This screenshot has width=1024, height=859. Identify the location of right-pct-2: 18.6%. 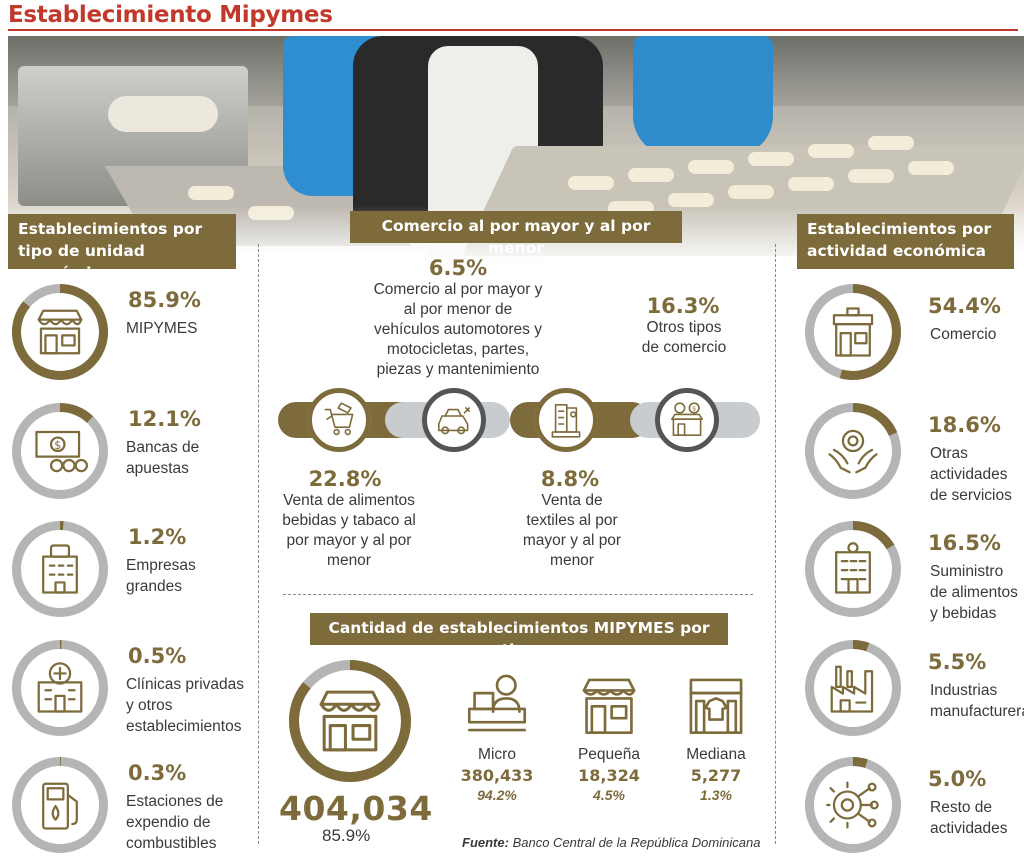
(964, 425).